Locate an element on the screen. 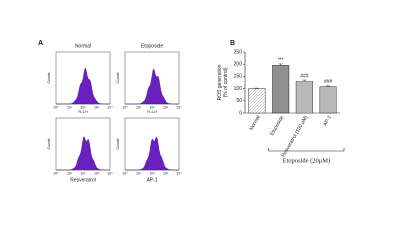  plot-title: AP-1 is located at coordinates (151, 180).